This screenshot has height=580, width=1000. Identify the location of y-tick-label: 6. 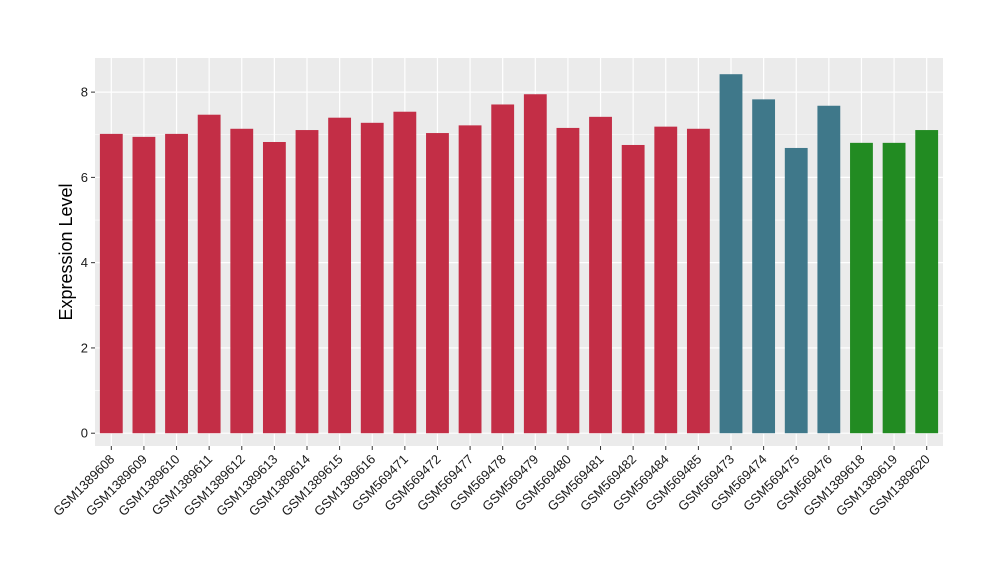
(84, 177).